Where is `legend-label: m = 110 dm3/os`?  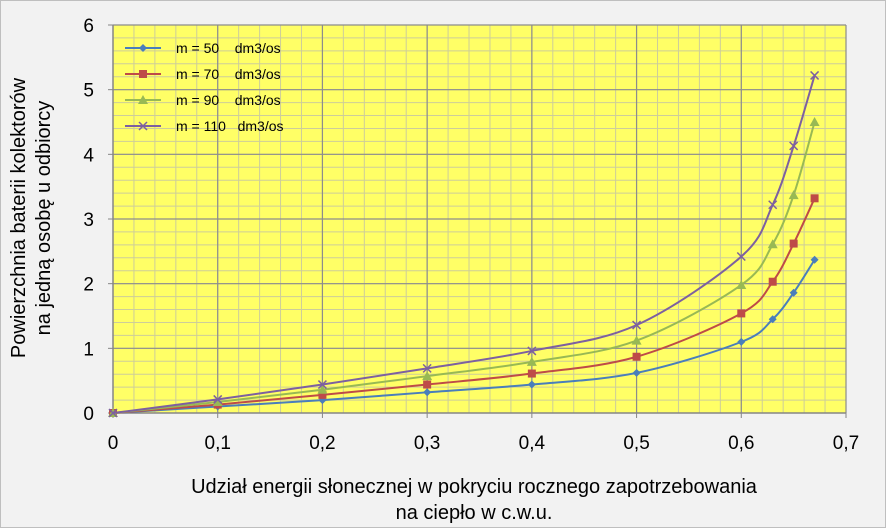 legend-label: m = 110 dm3/os is located at coordinates (230, 126).